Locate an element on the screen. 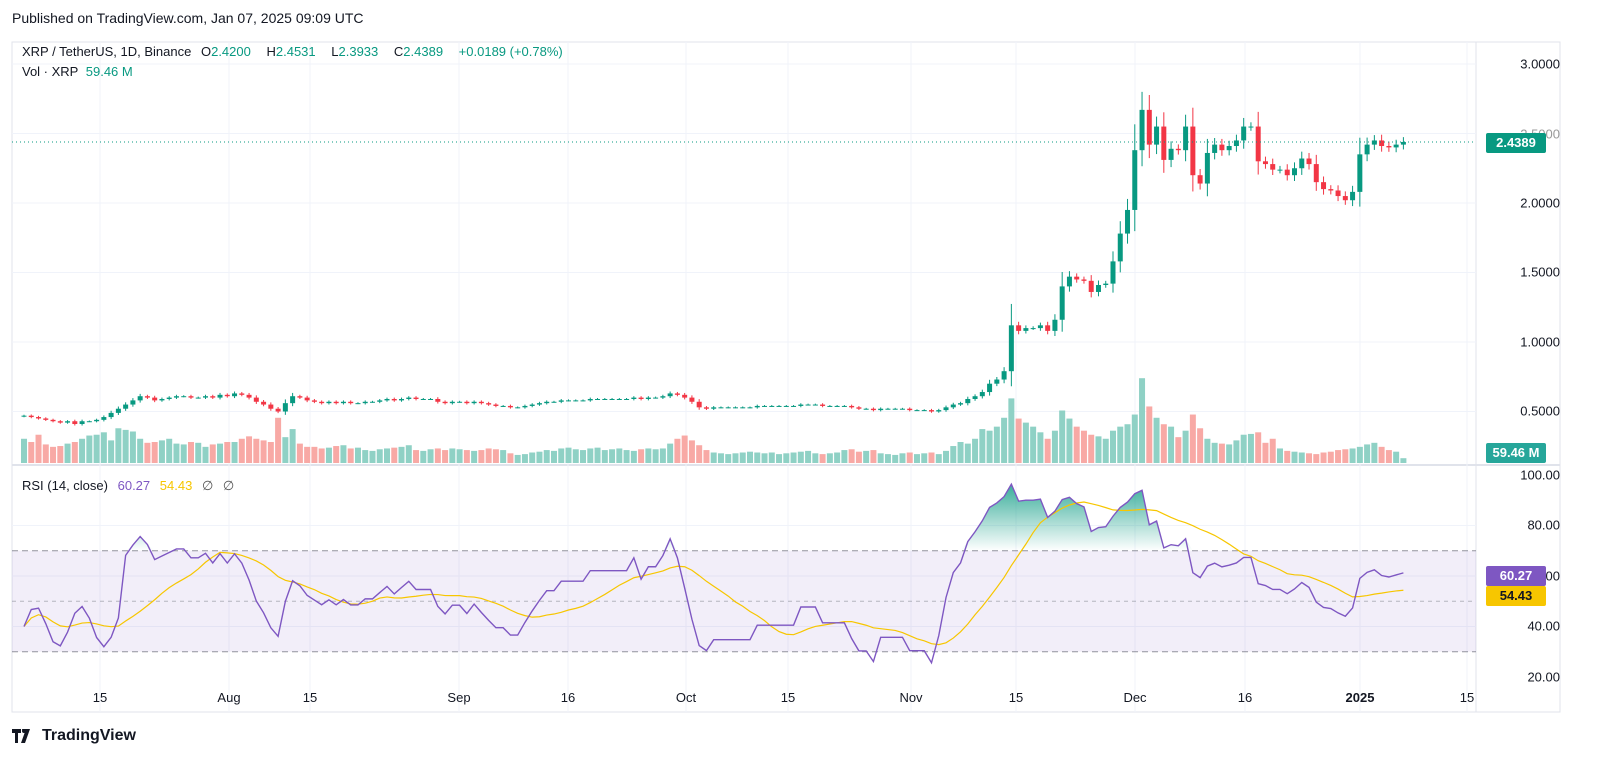 The width and height of the screenshot is (1600, 773). rsi-label: RSI (14, close) is located at coordinates (65, 485).